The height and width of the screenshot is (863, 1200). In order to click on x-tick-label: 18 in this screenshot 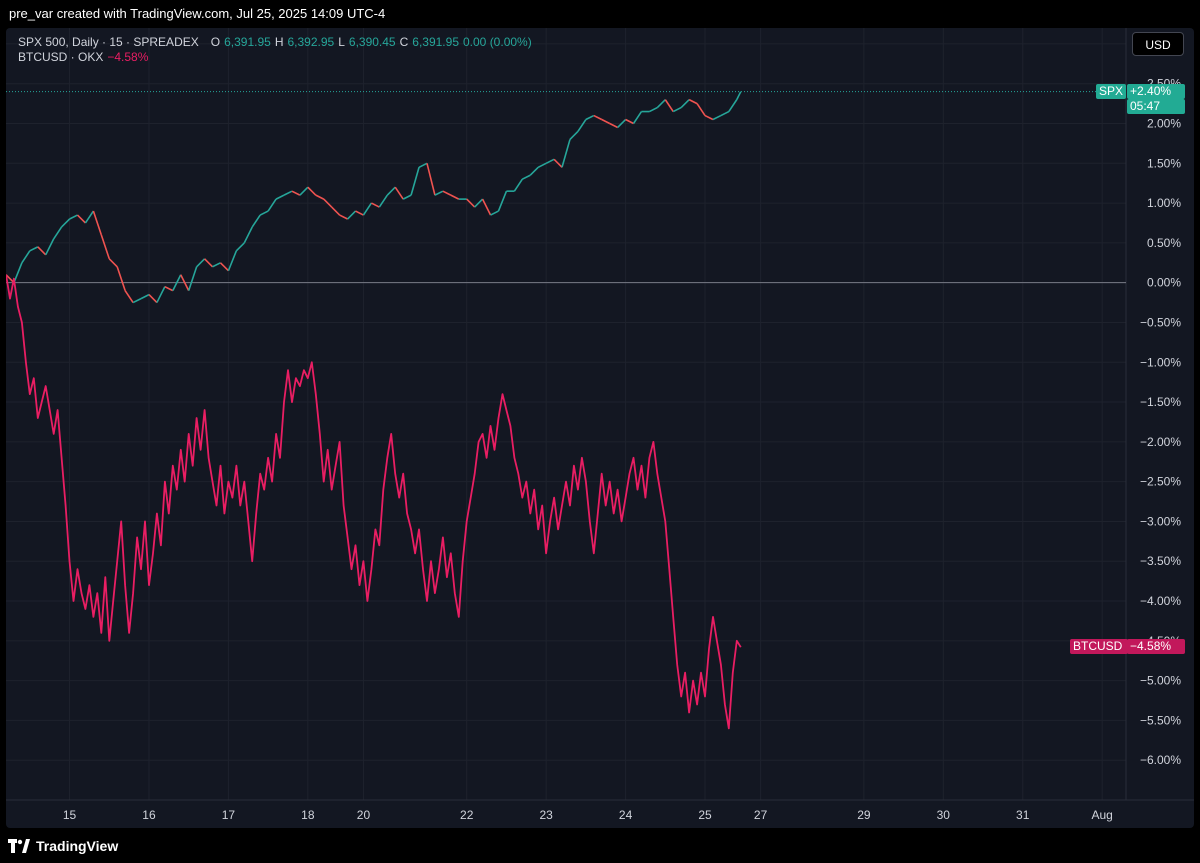, I will do `click(308, 815)`.